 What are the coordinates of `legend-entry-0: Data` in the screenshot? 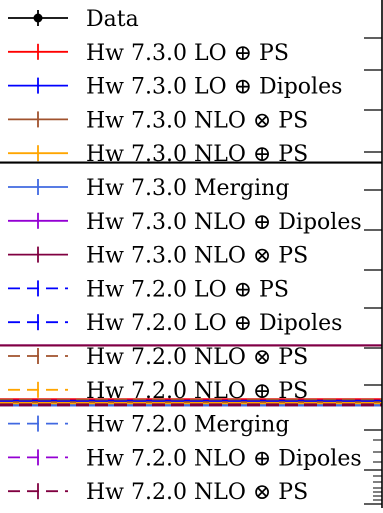 It's located at (73, 19).